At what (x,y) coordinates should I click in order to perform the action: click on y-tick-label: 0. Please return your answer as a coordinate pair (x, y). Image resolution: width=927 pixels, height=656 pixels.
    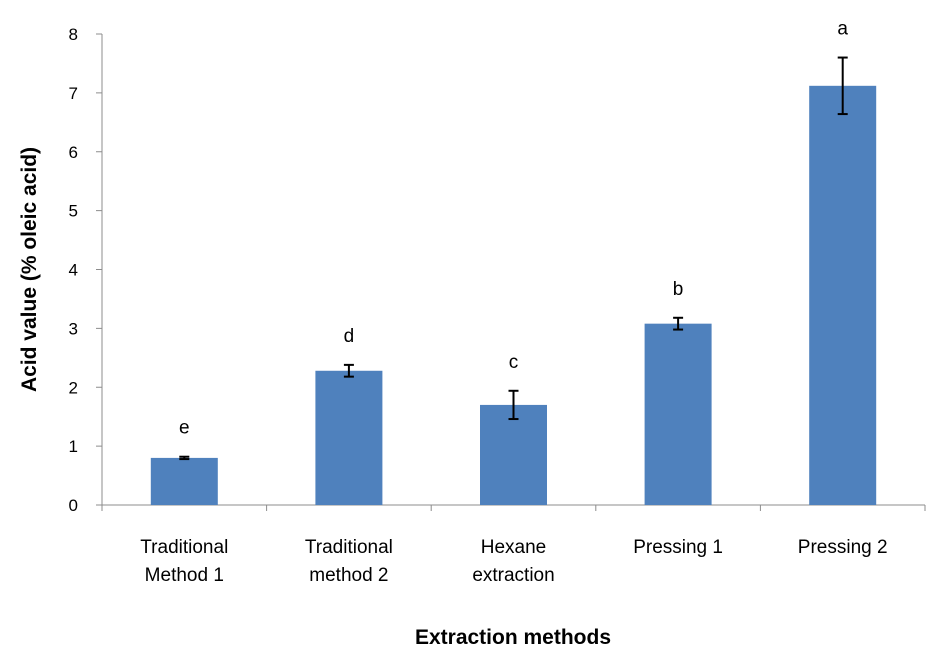
    Looking at the image, I should click on (73, 505).